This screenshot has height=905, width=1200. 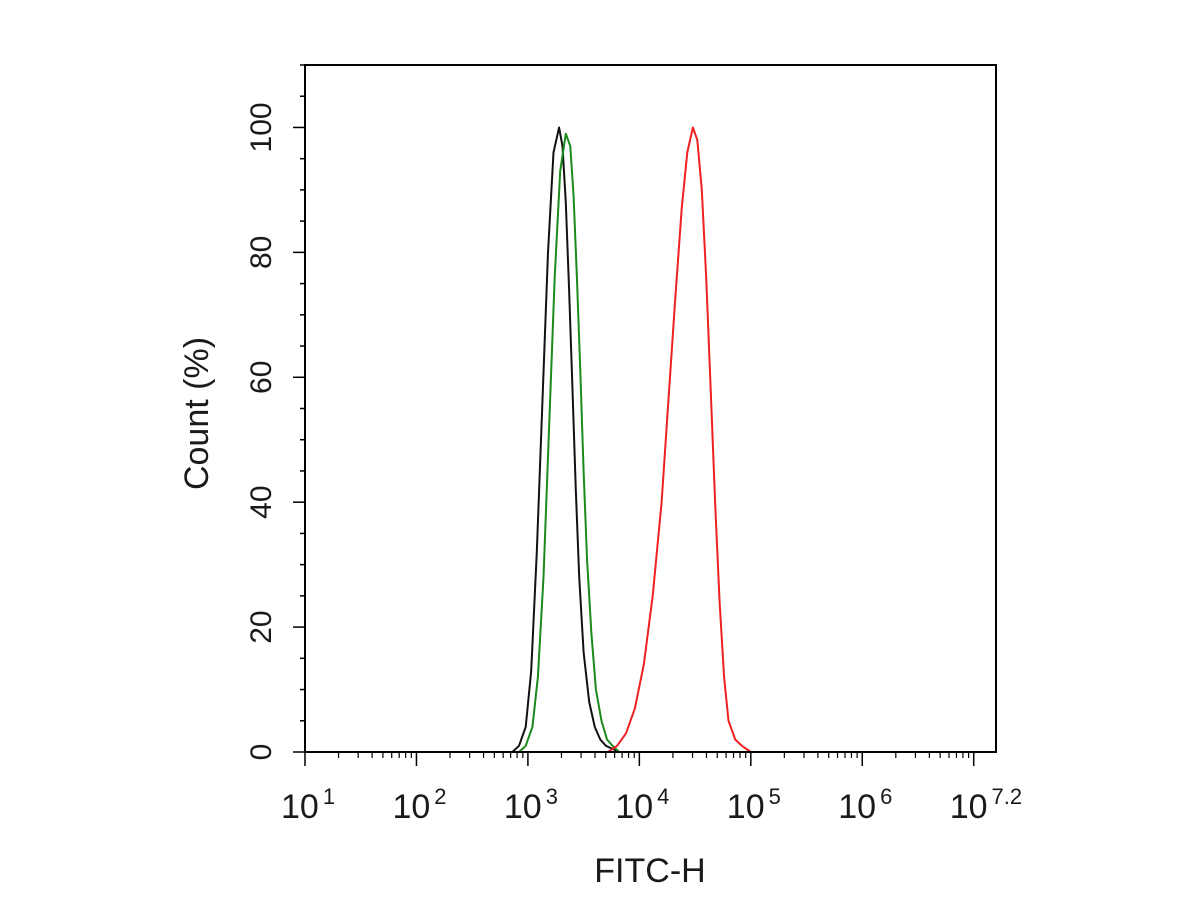 I want to click on x-tick-label: 10 2, so click(x=419, y=805).